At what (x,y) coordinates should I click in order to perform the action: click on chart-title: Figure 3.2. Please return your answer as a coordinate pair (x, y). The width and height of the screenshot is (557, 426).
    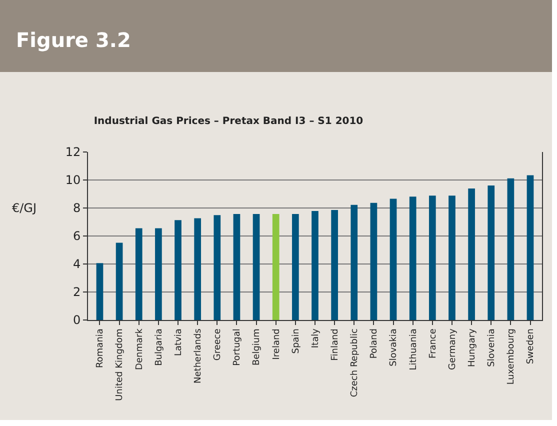
    Looking at the image, I should click on (73, 40).